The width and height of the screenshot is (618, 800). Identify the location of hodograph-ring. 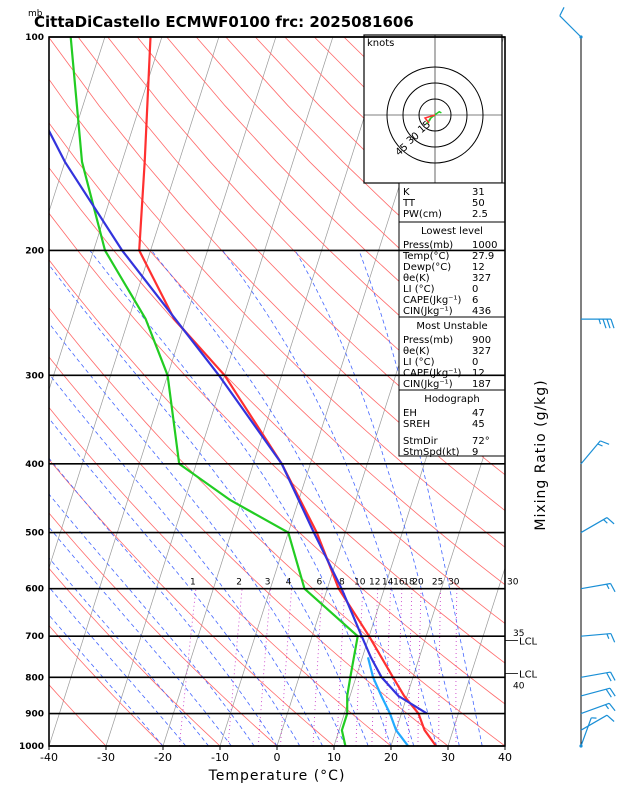
(435, 115).